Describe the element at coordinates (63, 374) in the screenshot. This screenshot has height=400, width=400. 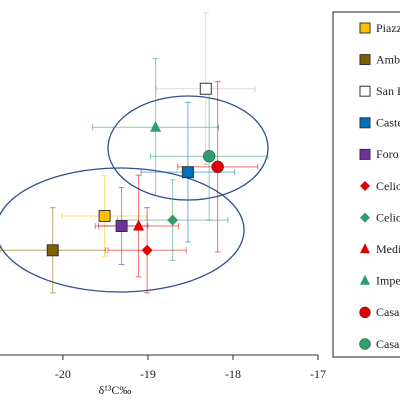
I see `x-tick-label: -20` at that location.